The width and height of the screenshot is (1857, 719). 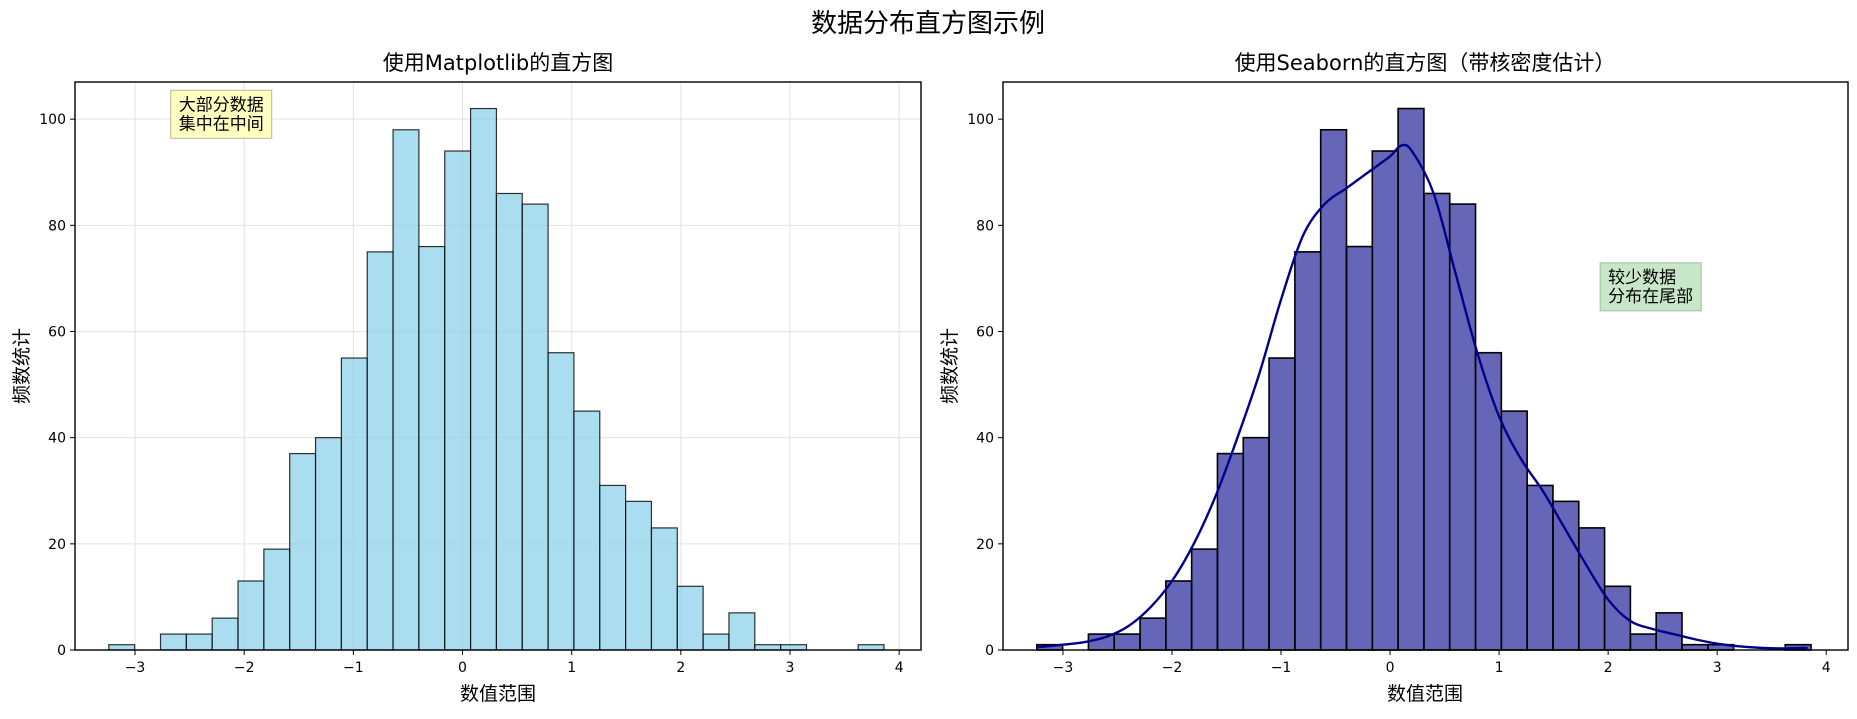 What do you see at coordinates (1425, 63) in the screenshot?
I see `seaborn-histogram-title: 使用Seaborn的直方图（带核密度估计）` at bounding box center [1425, 63].